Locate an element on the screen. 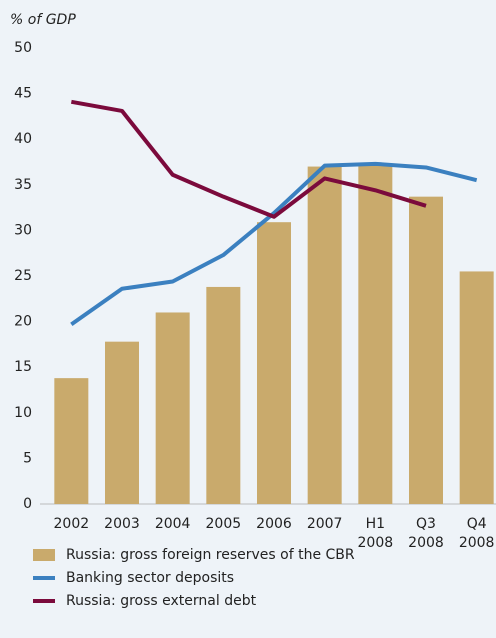 The width and height of the screenshot is (496, 638). y-tick-label: 50 is located at coordinates (23, 48).